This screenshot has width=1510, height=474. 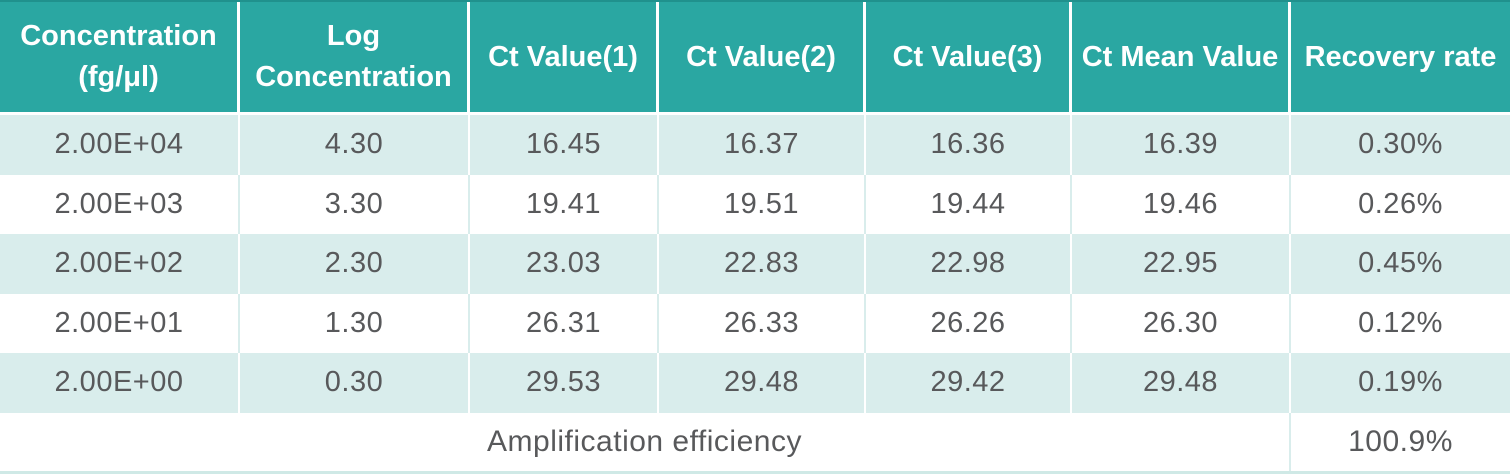 I want to click on cell-ct-value-2: 16.37, so click(x=762, y=145).